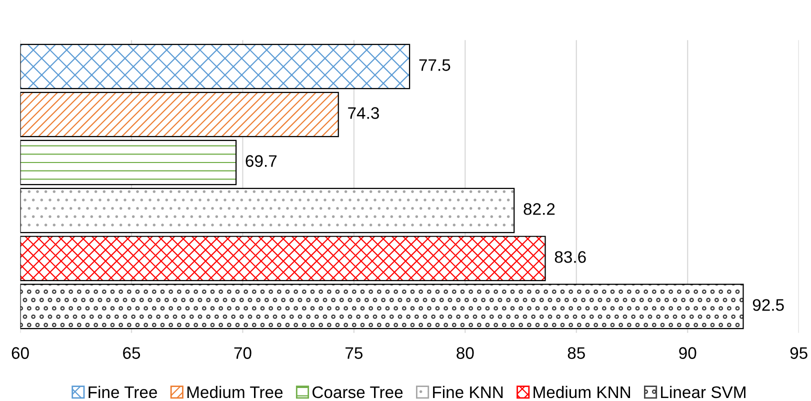 The image size is (811, 401). Describe the element at coordinates (434, 65) in the screenshot. I see `data-label: 77.5` at that location.